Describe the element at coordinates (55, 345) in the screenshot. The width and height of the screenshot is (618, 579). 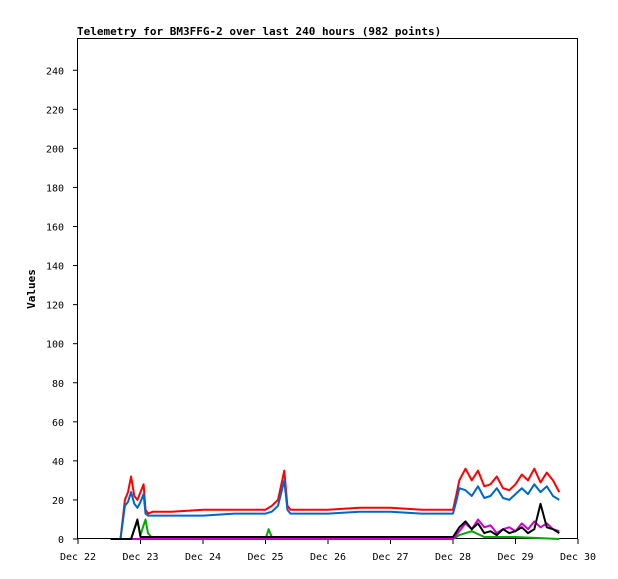
I see `y-tick-label: 100` at that location.